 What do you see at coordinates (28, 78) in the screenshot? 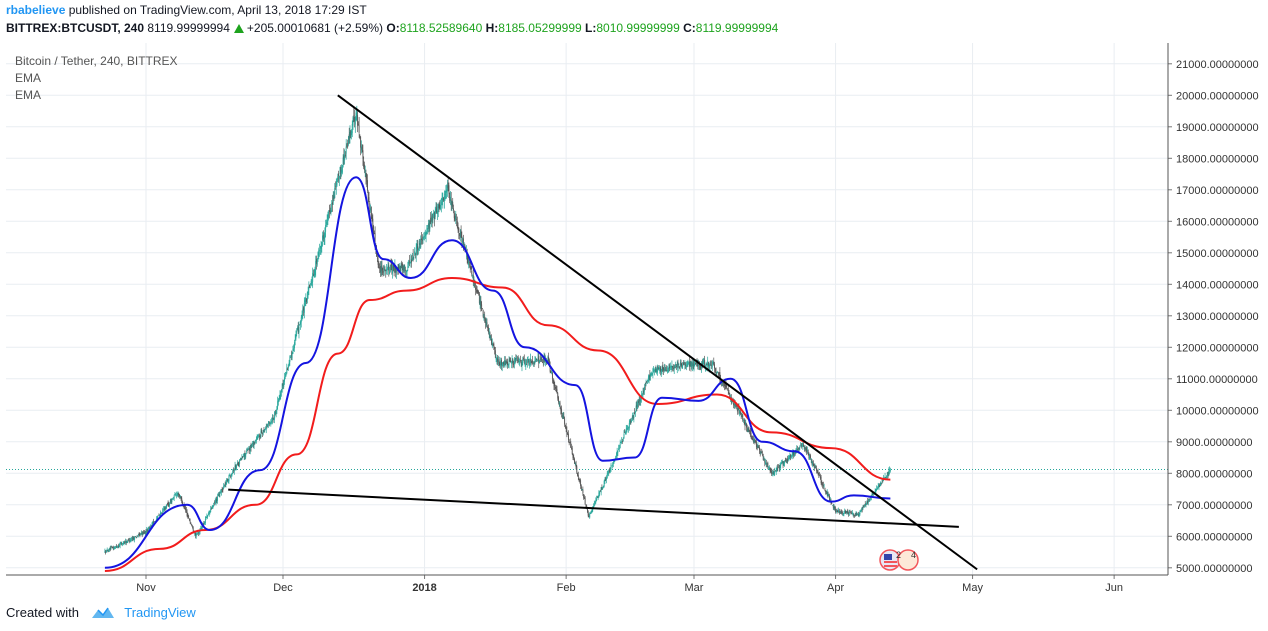
I see `legend-ema-1: EMA` at bounding box center [28, 78].